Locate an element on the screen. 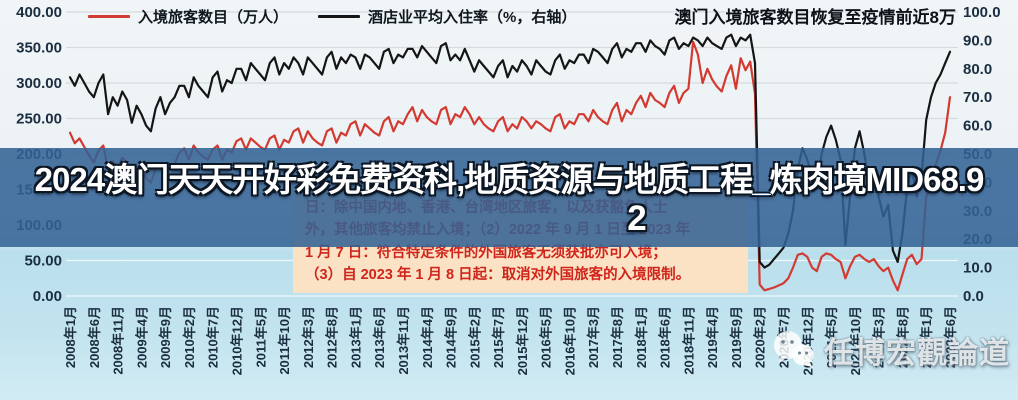 The image size is (1018, 400). svg-text: 2010年2月 is located at coordinates (189, 337).